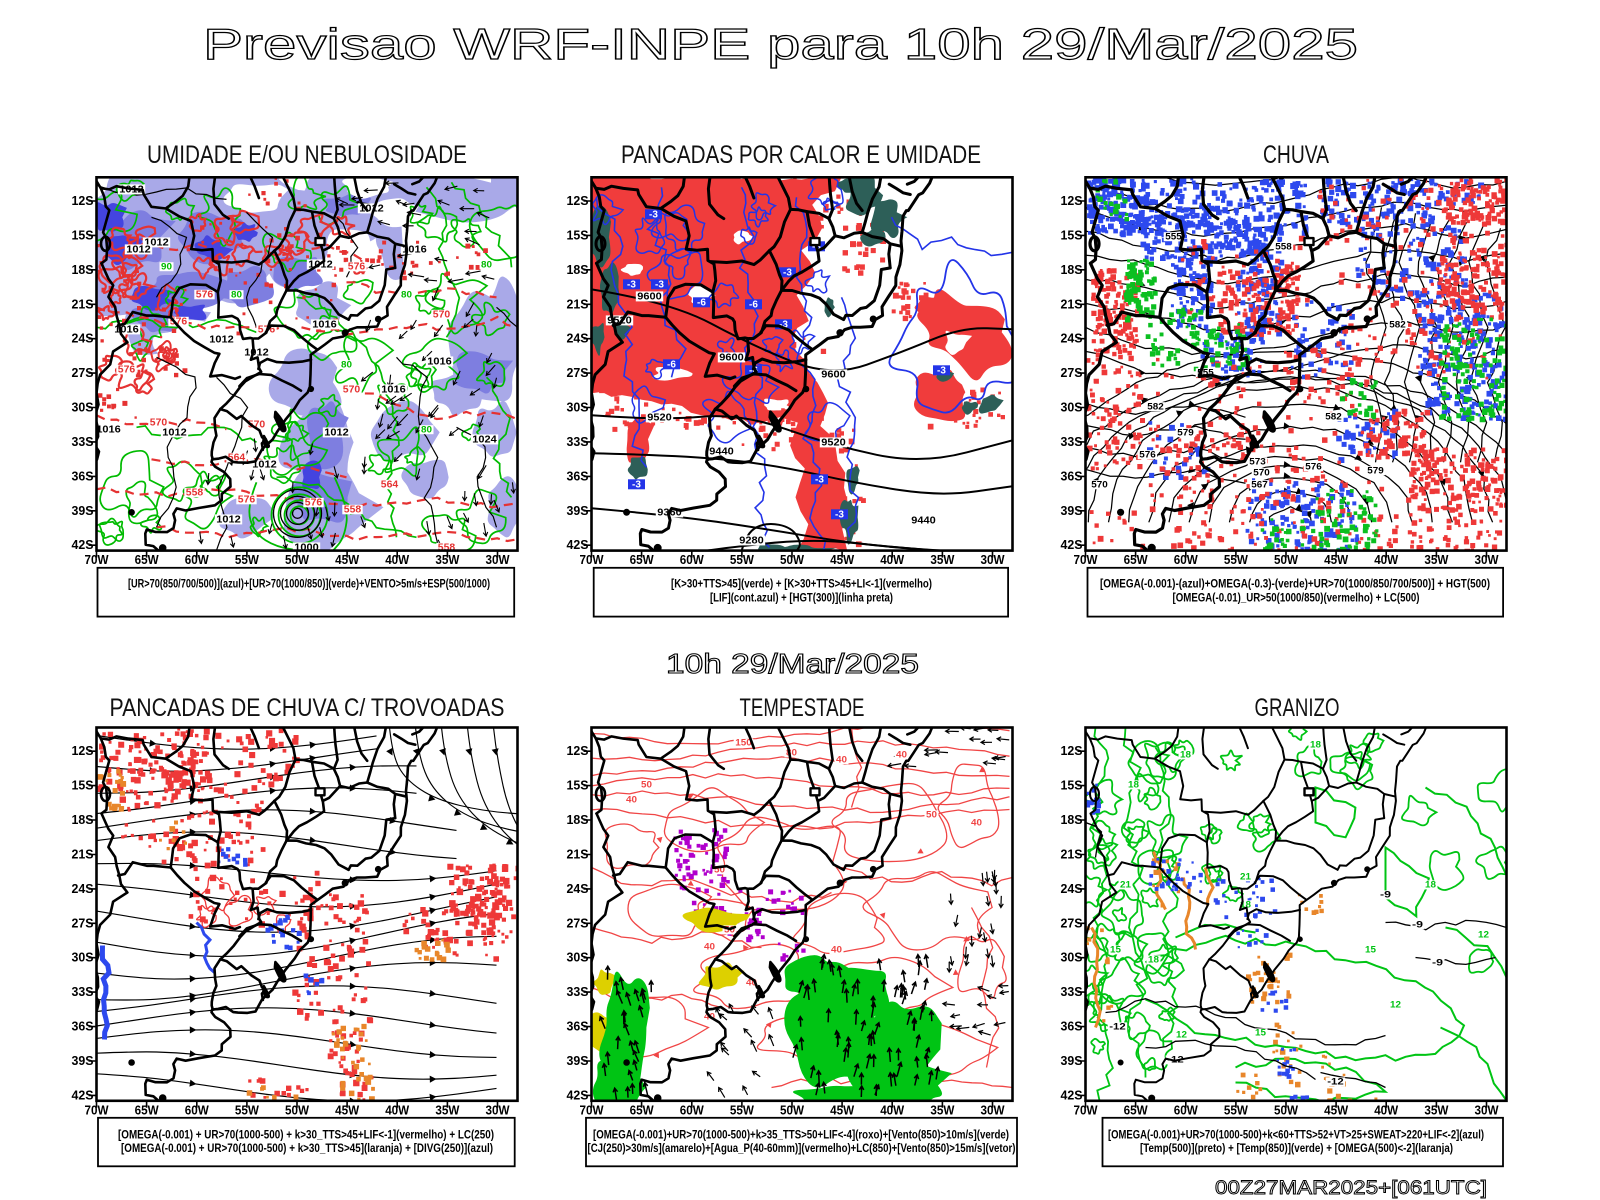 This screenshot has height=1200, width=1600. What do you see at coordinates (753, 304) in the screenshot?
I see `svg-text: -6` at bounding box center [753, 304].